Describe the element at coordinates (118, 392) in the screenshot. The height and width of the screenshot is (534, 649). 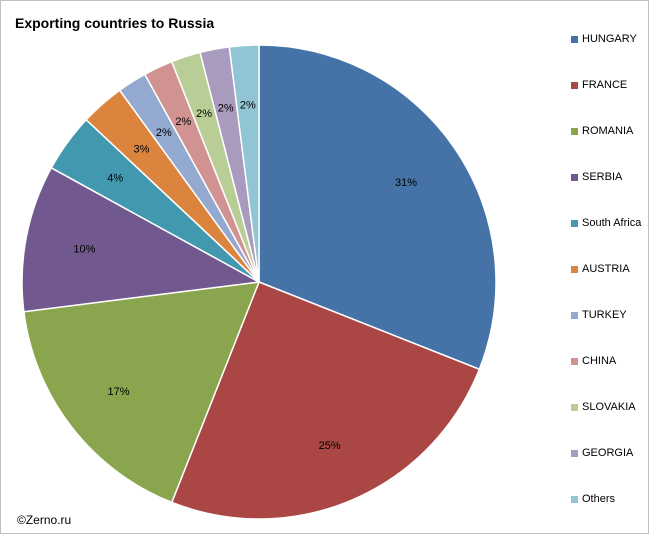
I see `data-label-romania: 17%` at that location.